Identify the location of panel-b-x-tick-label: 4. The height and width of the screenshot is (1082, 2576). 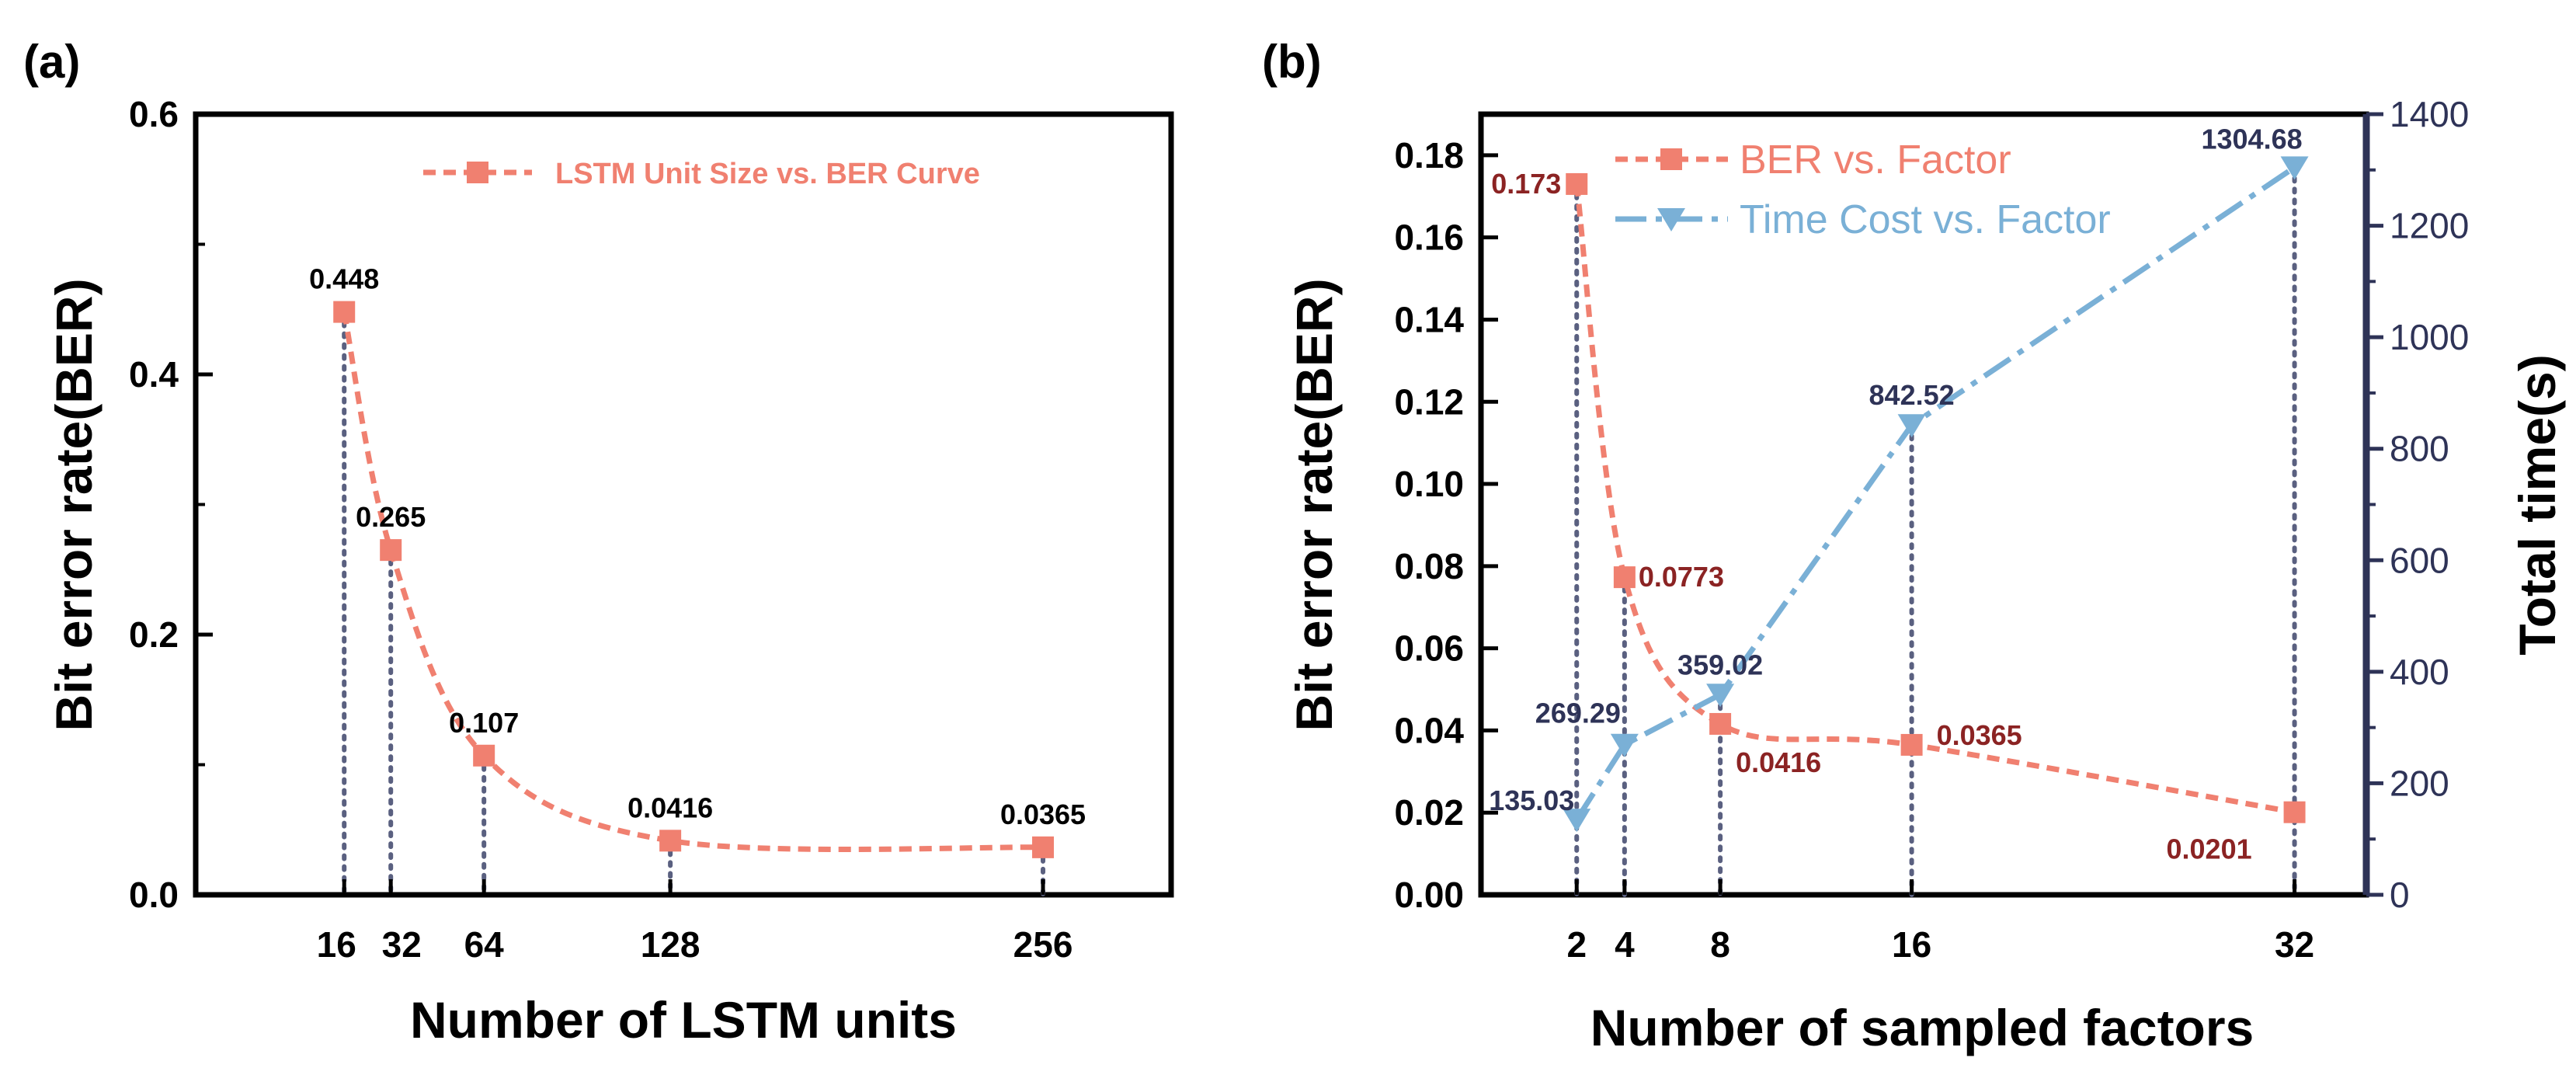
(1625, 944).